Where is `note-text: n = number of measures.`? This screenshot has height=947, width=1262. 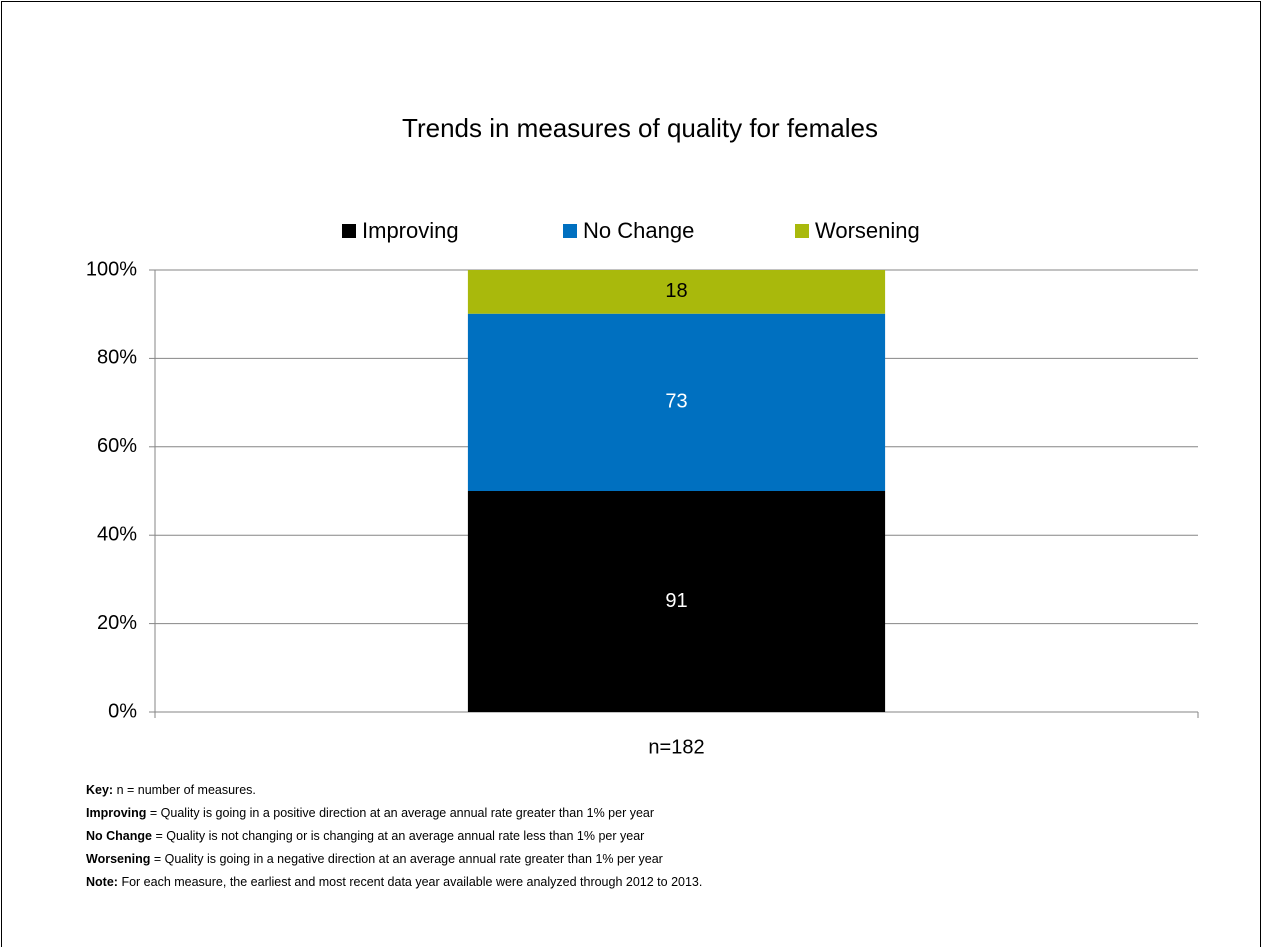
note-text: n = number of measures. is located at coordinates (186, 790).